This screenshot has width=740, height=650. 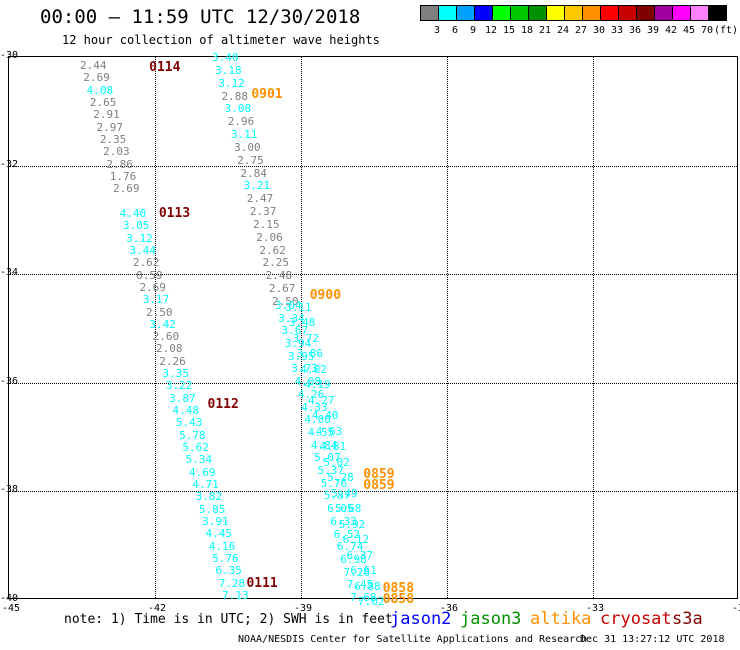 What do you see at coordinates (11, 608) in the screenshot?
I see `longitude-label: -45` at bounding box center [11, 608].